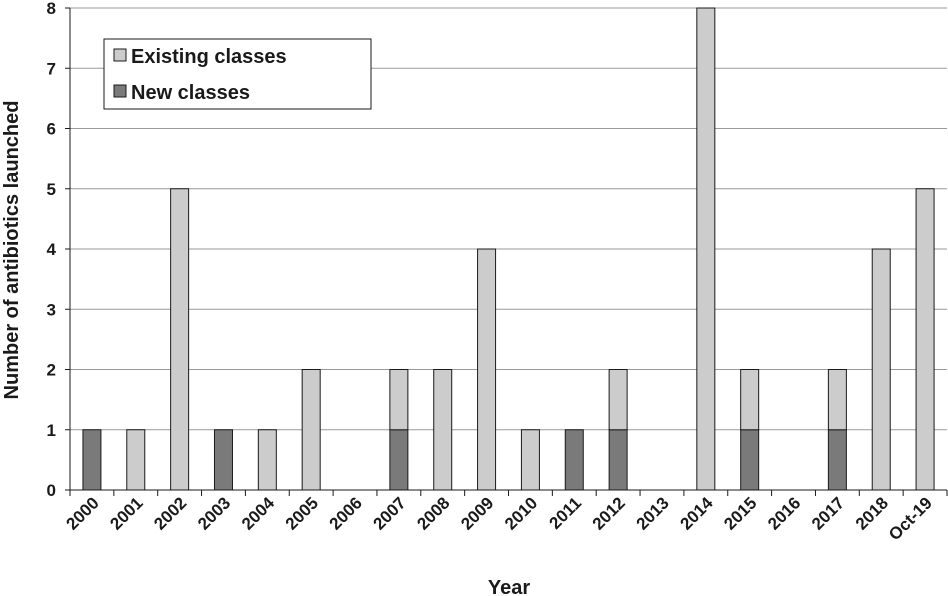 The height and width of the screenshot is (596, 948). What do you see at coordinates (51, 68) in the screenshot?
I see `y-tick-label: 7` at bounding box center [51, 68].